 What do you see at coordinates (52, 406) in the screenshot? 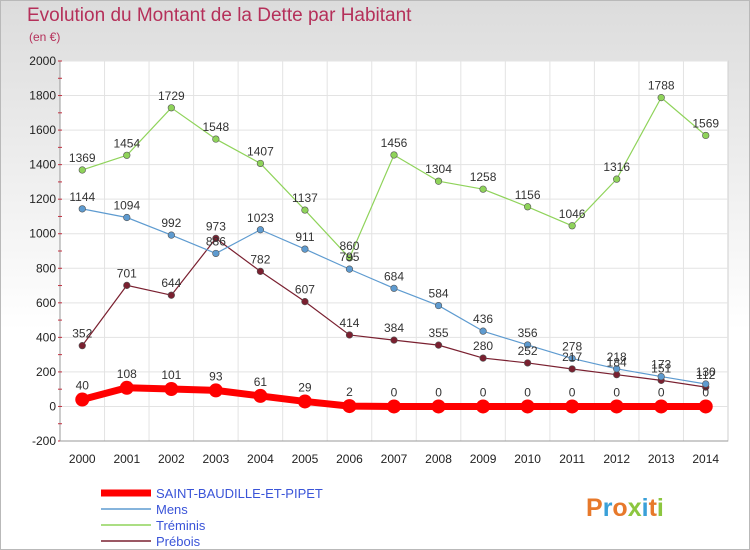
I see `y-tick-label: 0` at bounding box center [52, 406].